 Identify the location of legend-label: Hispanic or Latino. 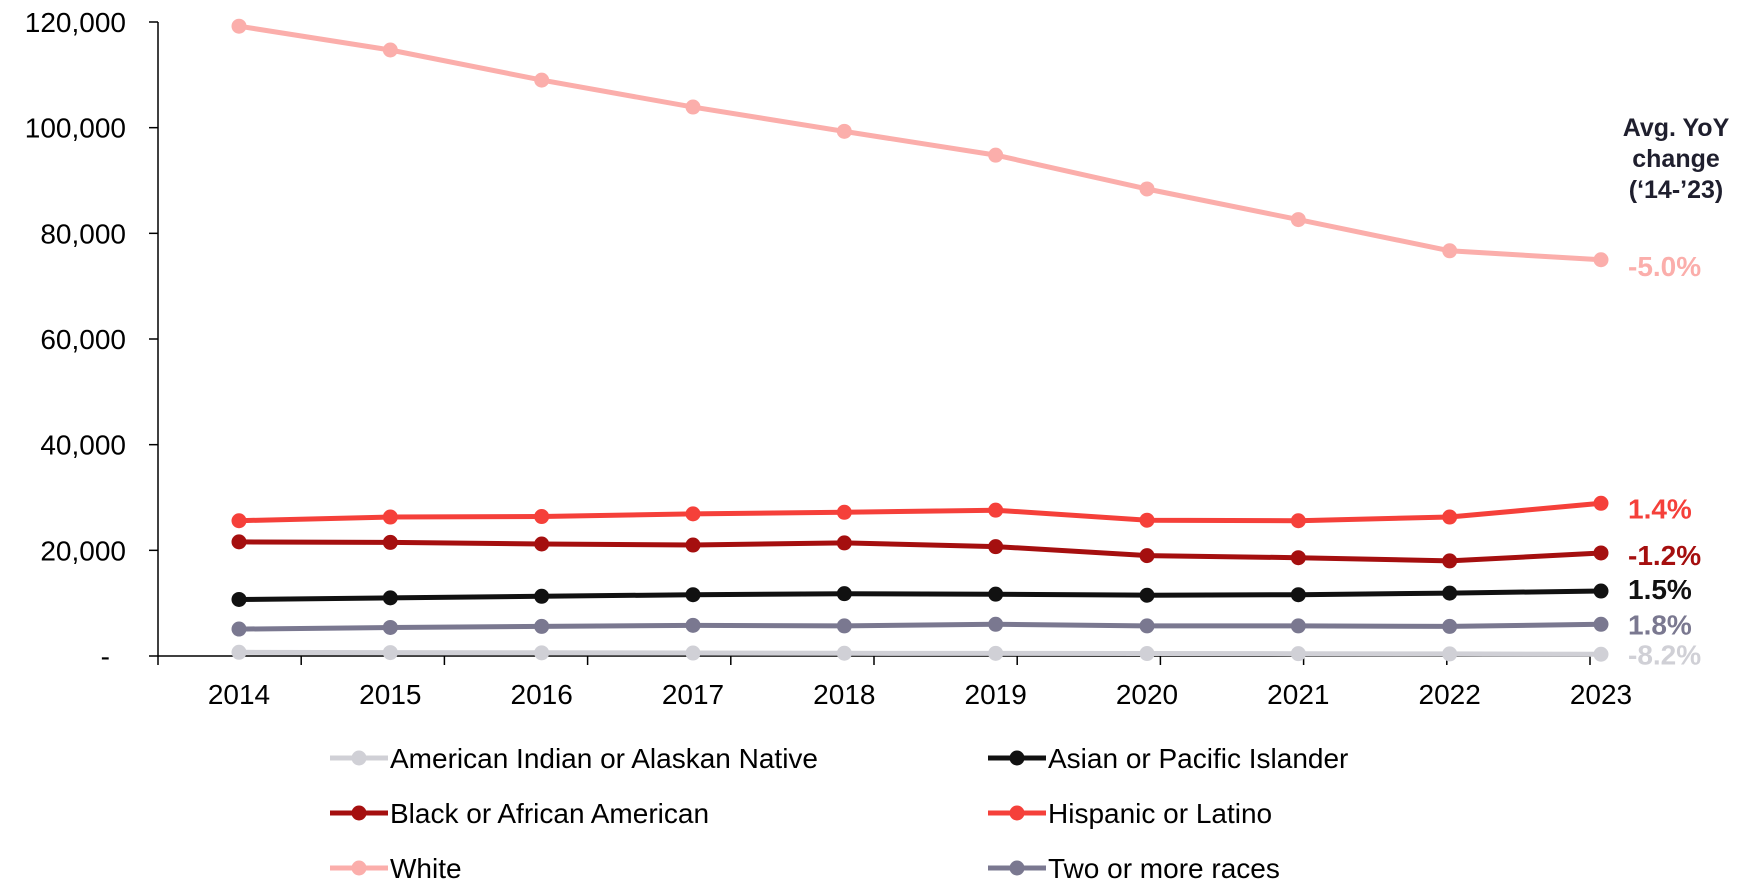
(1160, 813).